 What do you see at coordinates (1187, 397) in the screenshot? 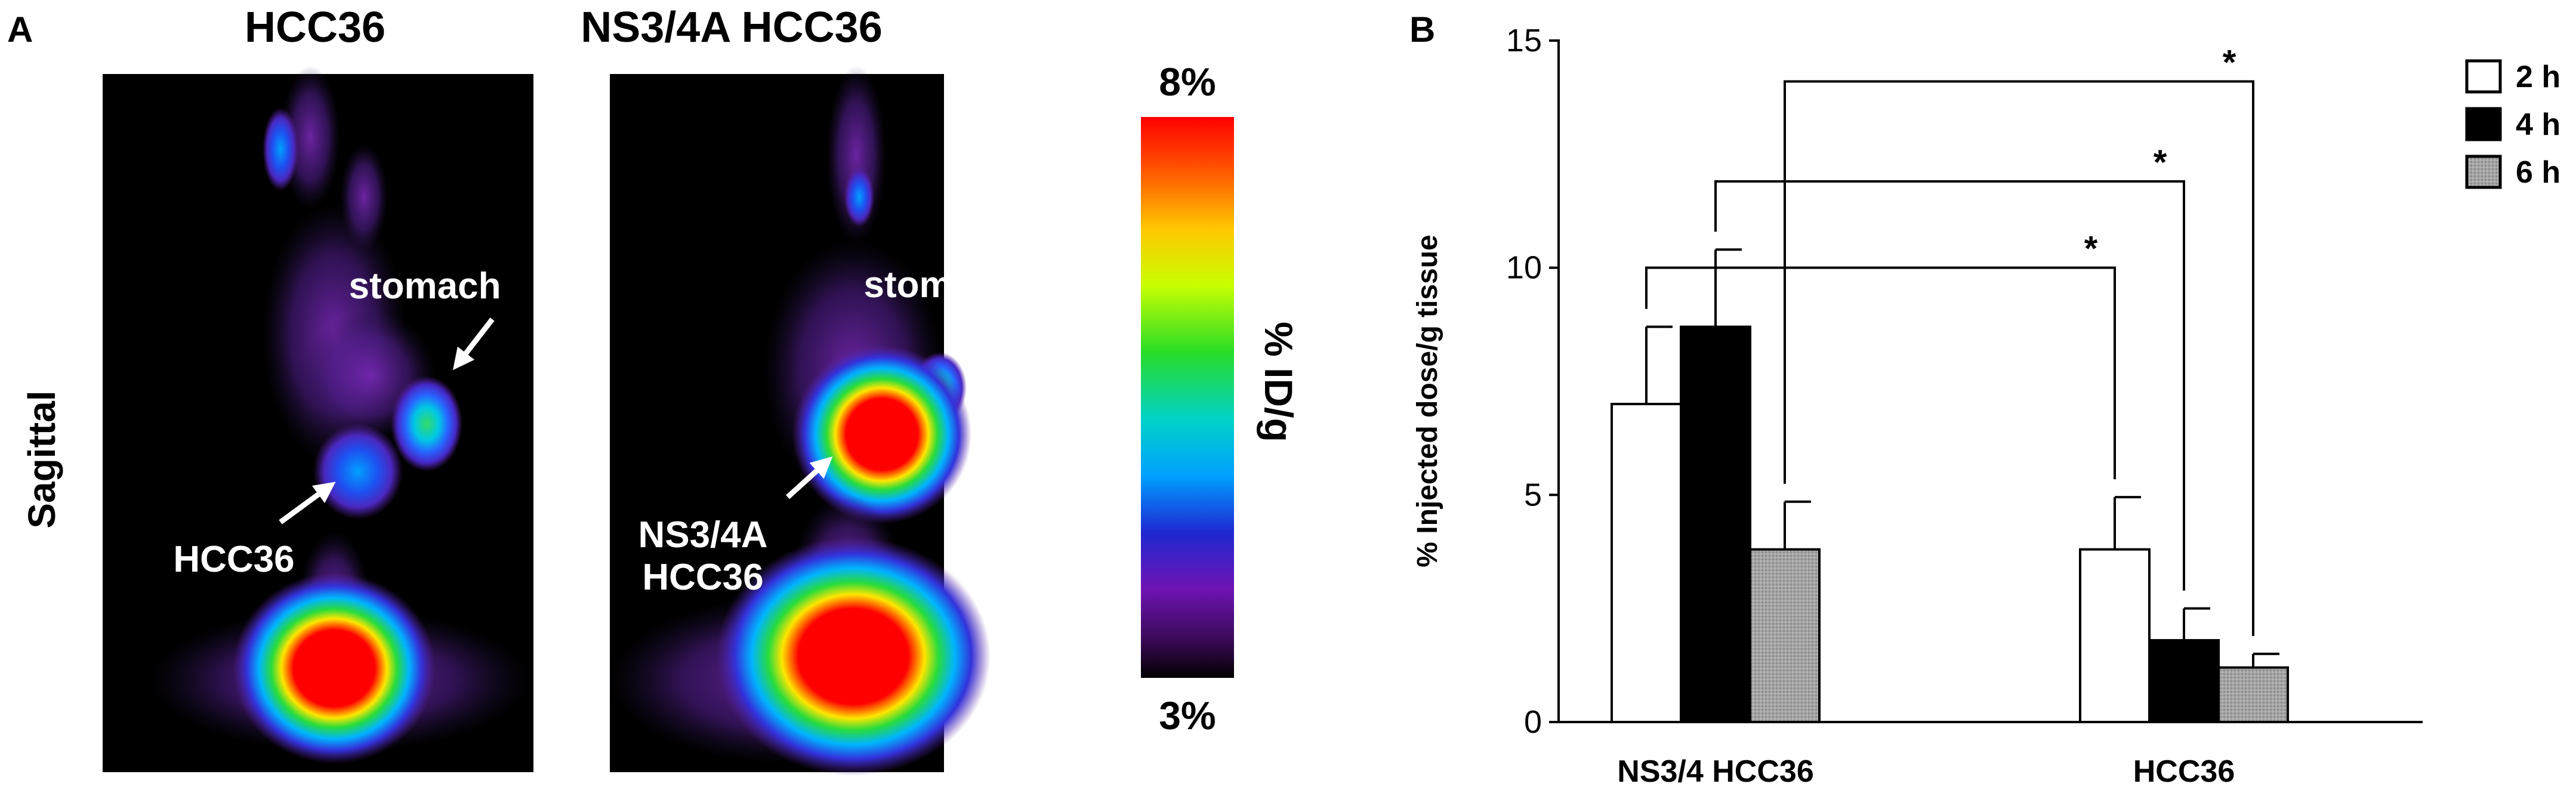
I see `color-scale-bar` at bounding box center [1187, 397].